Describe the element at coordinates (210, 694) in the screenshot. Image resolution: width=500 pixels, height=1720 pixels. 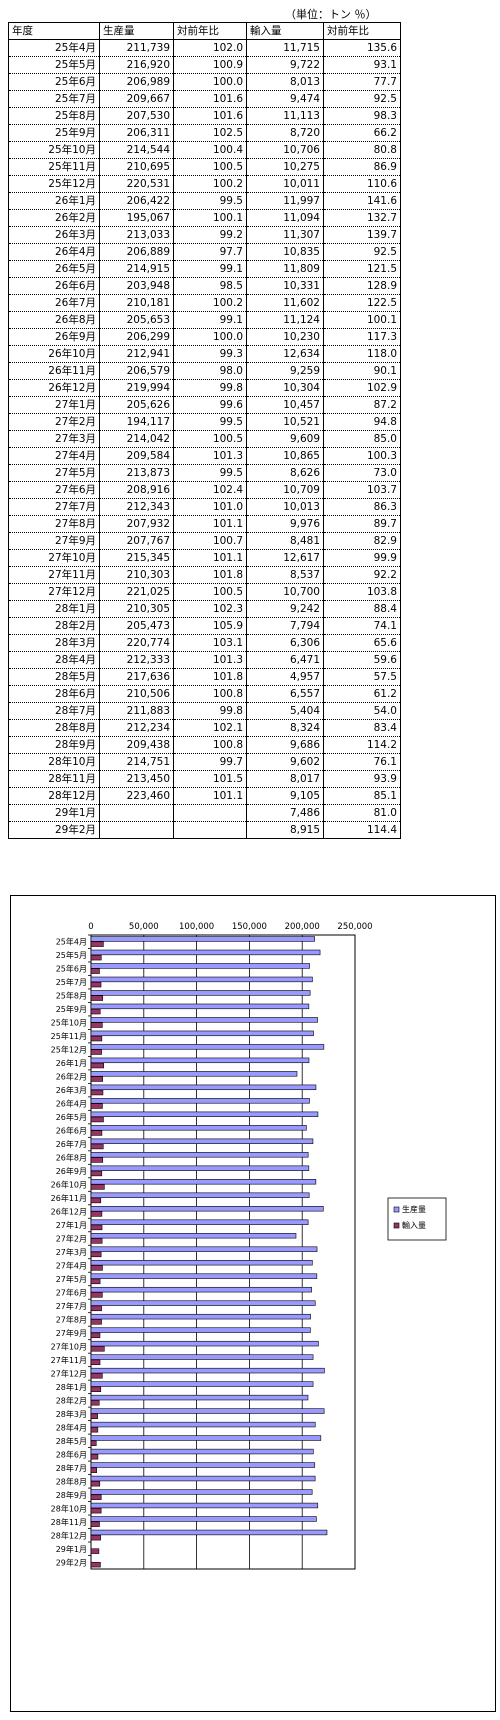
I see `table-cell: 100.8` at that location.